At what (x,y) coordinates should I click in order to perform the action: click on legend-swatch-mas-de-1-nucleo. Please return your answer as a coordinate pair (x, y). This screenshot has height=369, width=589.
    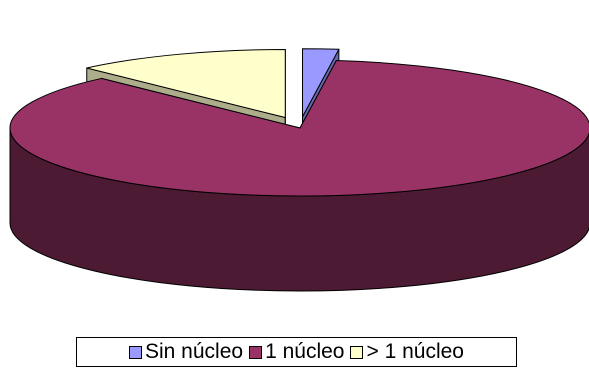
    Looking at the image, I should click on (357, 352).